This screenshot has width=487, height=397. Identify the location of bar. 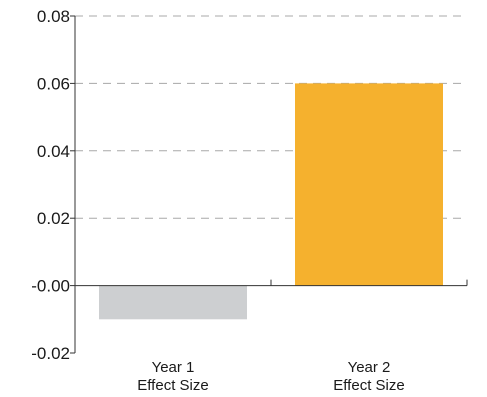
(173, 302).